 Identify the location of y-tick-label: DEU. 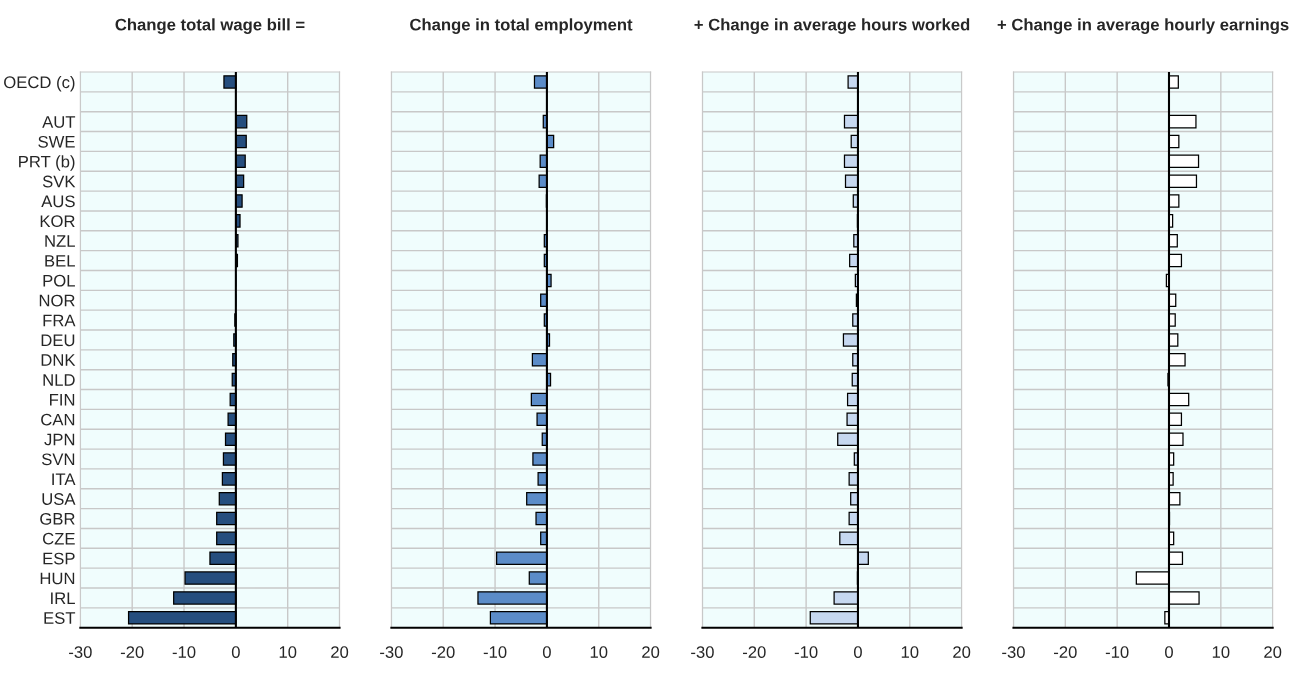
(58, 340).